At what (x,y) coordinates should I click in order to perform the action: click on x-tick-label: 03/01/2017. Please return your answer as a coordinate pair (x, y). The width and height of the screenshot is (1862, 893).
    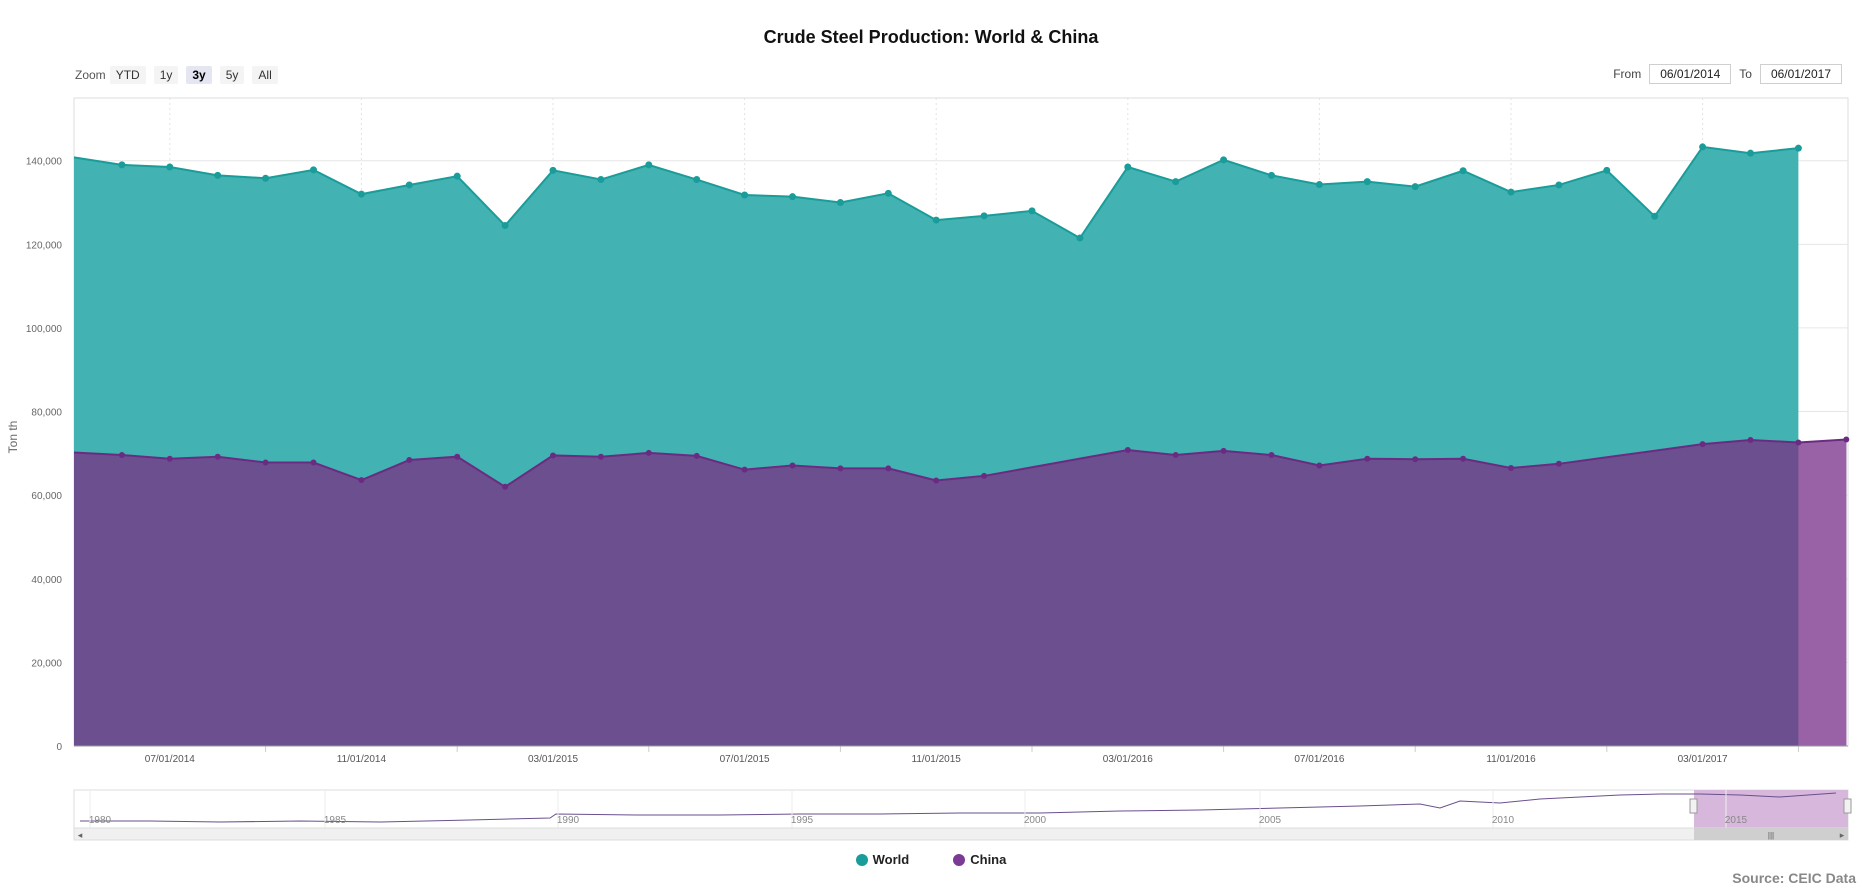
    Looking at the image, I should click on (1703, 759).